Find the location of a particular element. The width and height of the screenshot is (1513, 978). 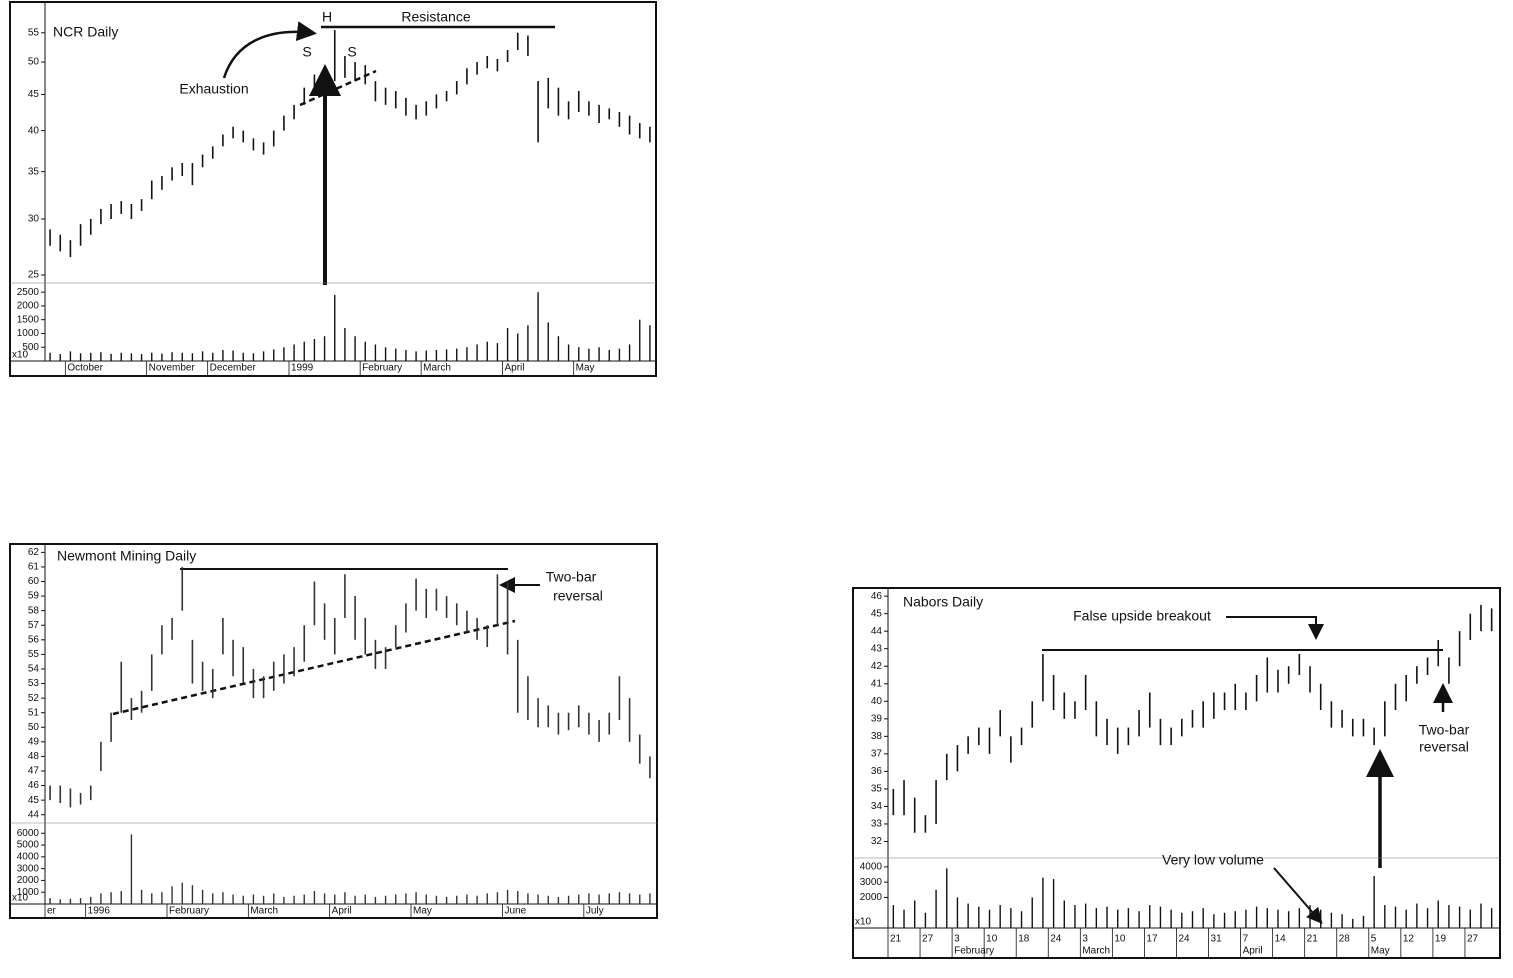

volume-tick-label: 6000 is located at coordinates (28, 833).